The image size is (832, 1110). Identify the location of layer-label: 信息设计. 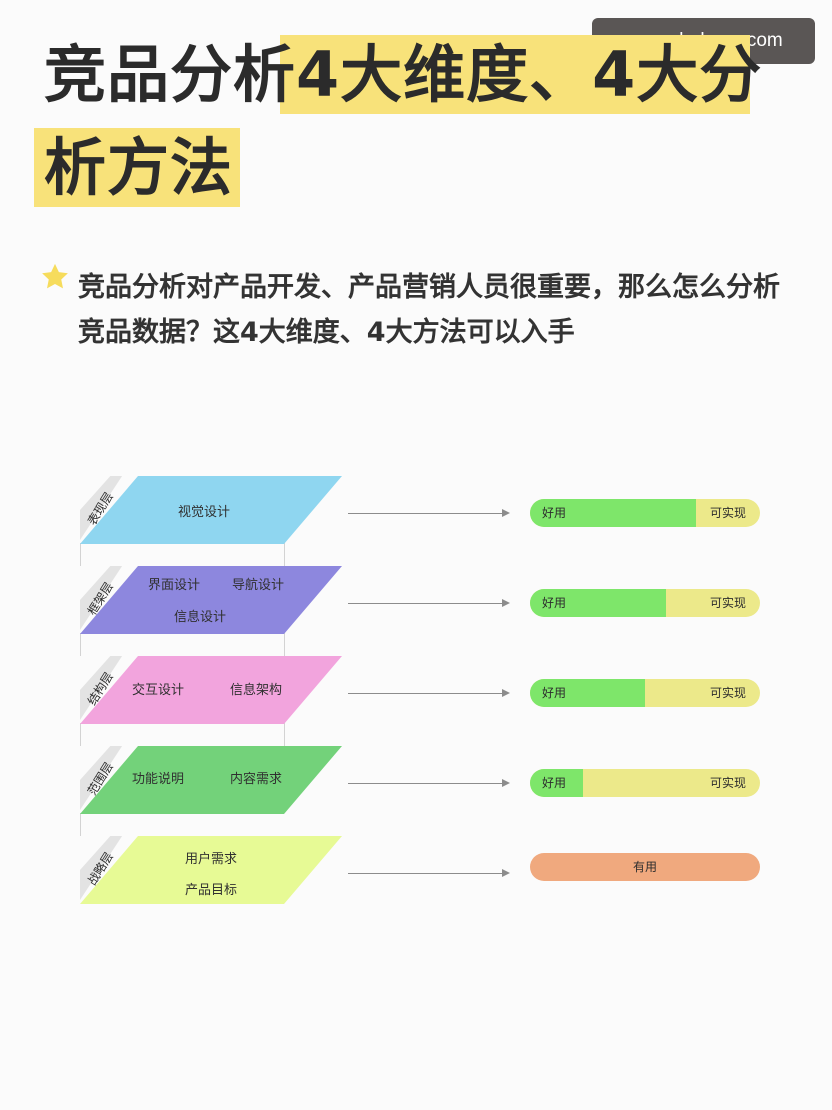
(200, 617).